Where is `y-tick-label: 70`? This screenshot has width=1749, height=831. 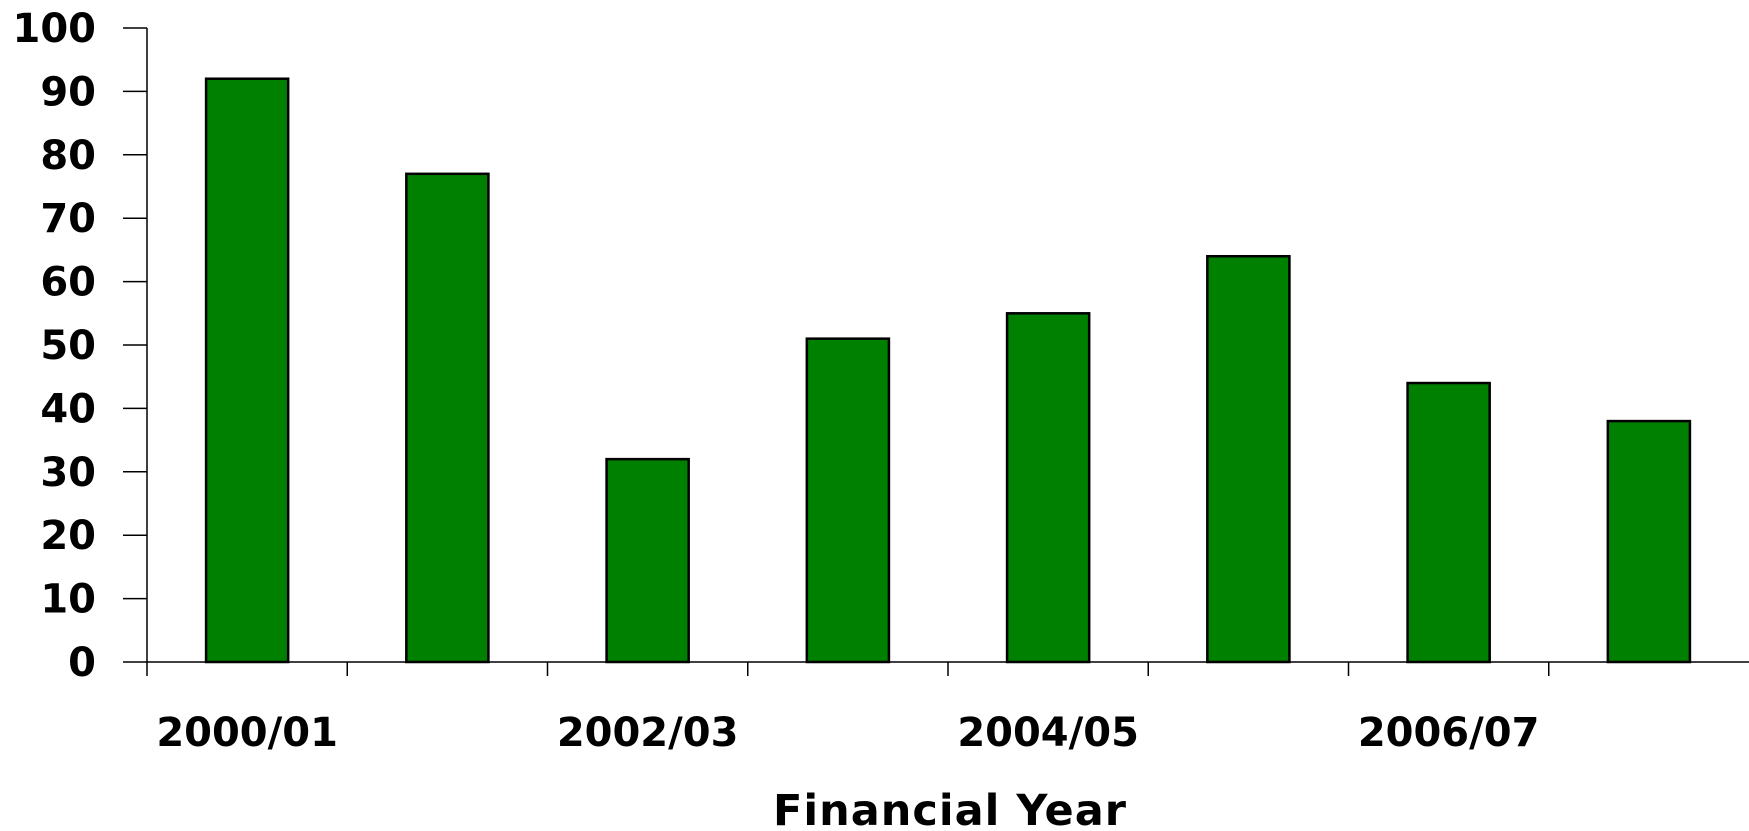 y-tick-label: 70 is located at coordinates (68, 219).